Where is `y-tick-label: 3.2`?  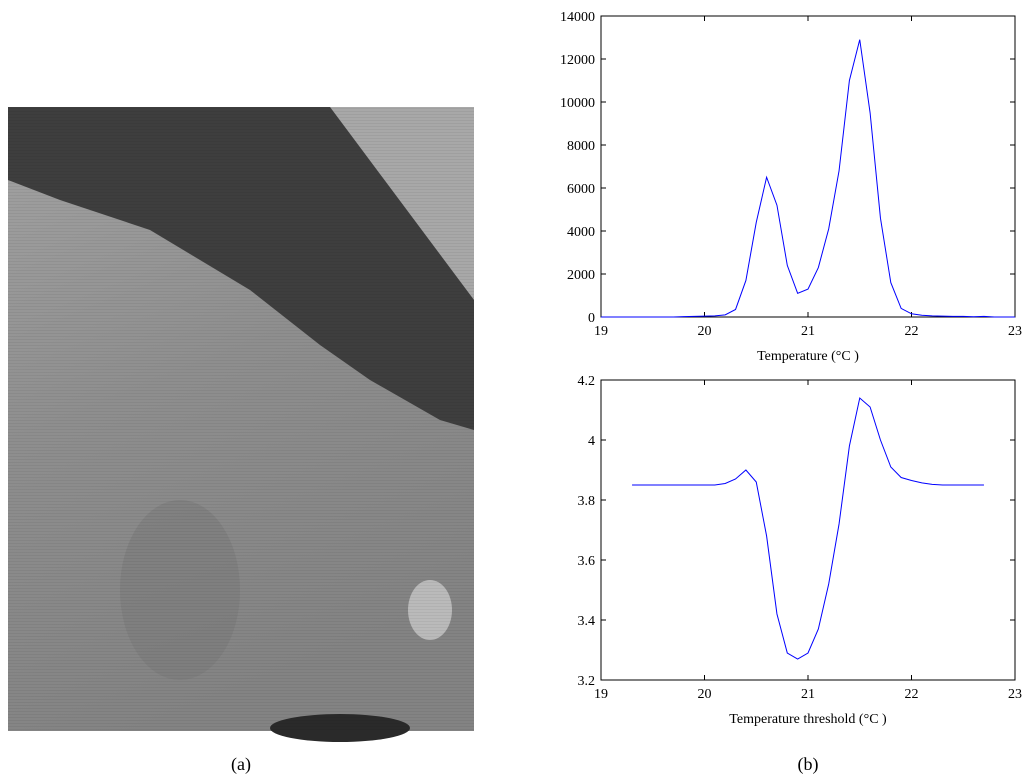 y-tick-label: 3.2 is located at coordinates (587, 681).